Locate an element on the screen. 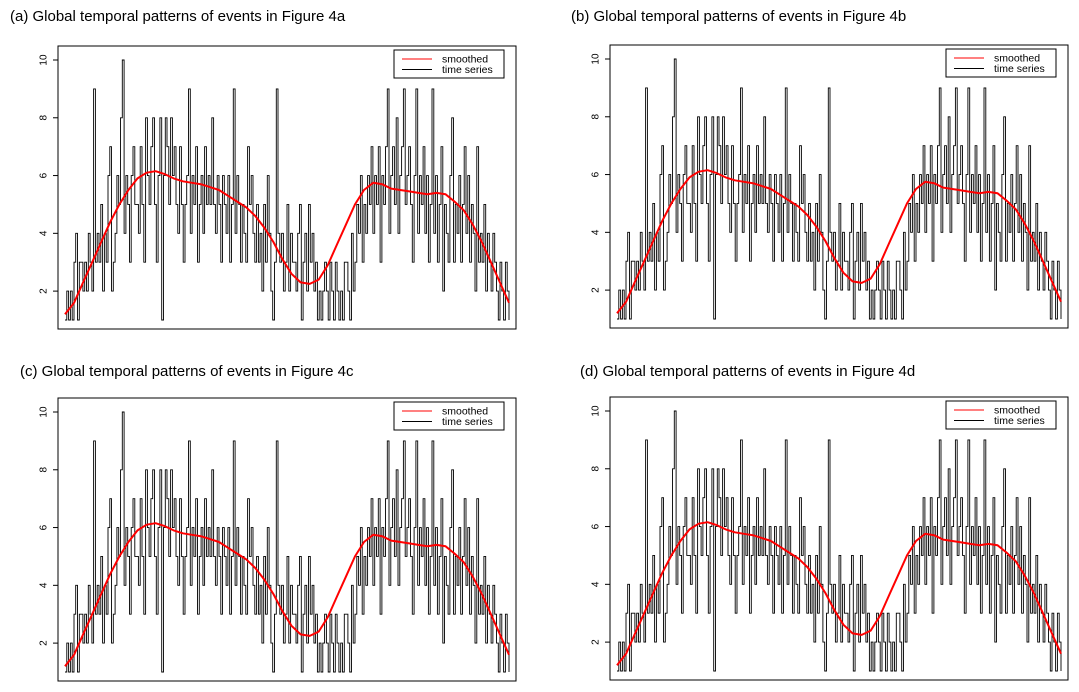  legend-label-c-0: smoothed is located at coordinates (465, 412).